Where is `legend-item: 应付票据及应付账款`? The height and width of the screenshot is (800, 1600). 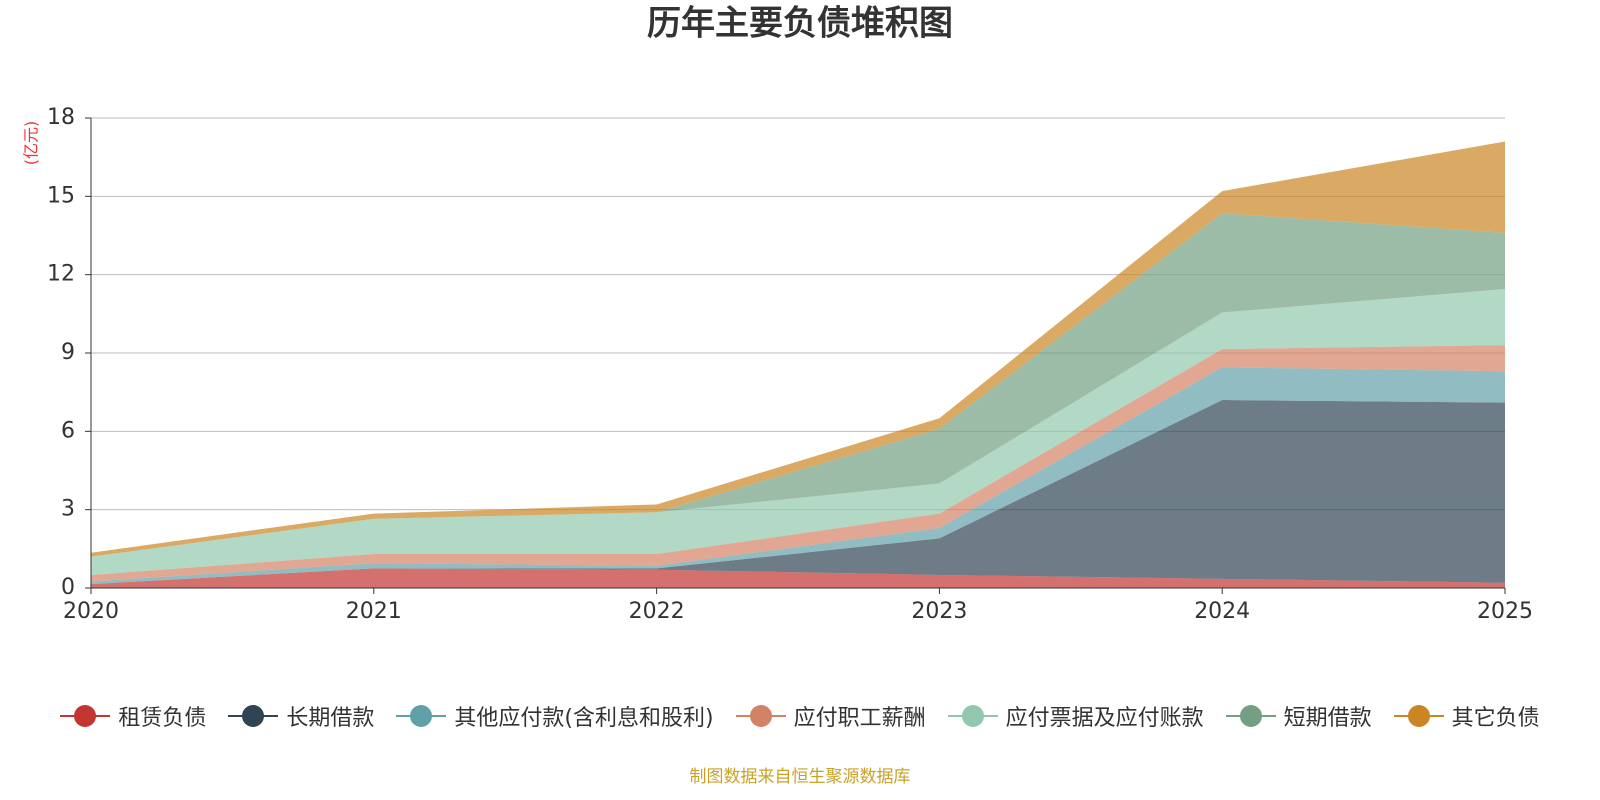 legend-item: 应付票据及应付账款 is located at coordinates (1075, 716).